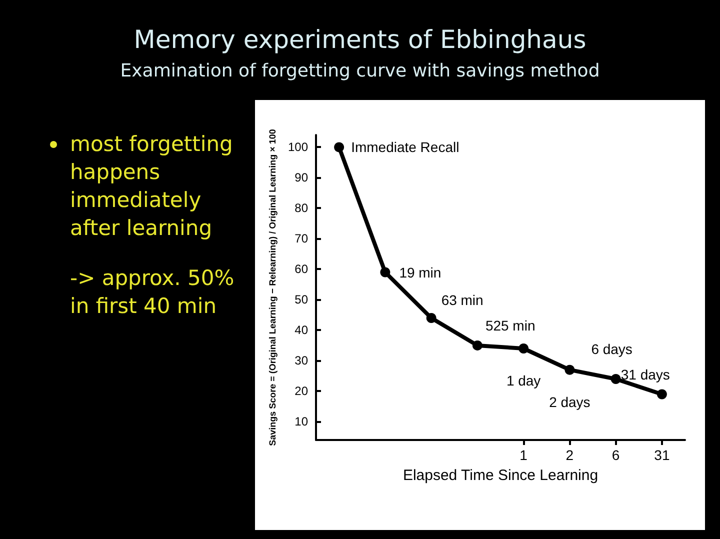 The width and height of the screenshot is (720, 539). Describe the element at coordinates (611, 349) in the screenshot. I see `annotation: 6 days` at that location.